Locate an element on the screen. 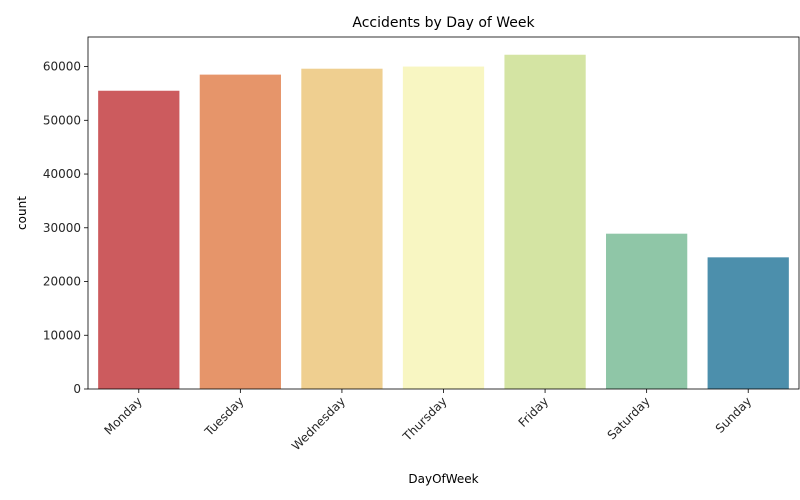  x-tick-label: Tuesday is located at coordinates (223, 416).